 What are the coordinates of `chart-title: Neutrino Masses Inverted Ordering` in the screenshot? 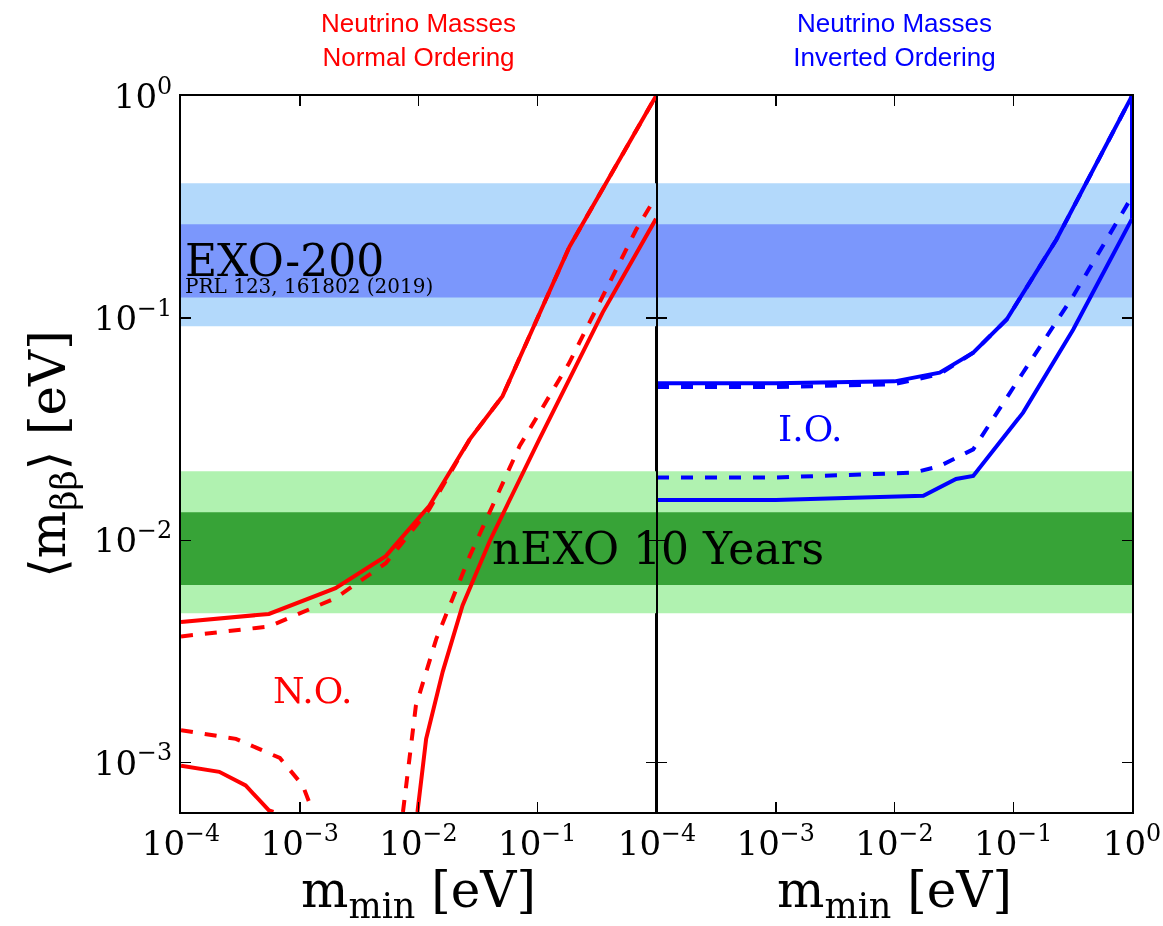 It's located at (894, 40).